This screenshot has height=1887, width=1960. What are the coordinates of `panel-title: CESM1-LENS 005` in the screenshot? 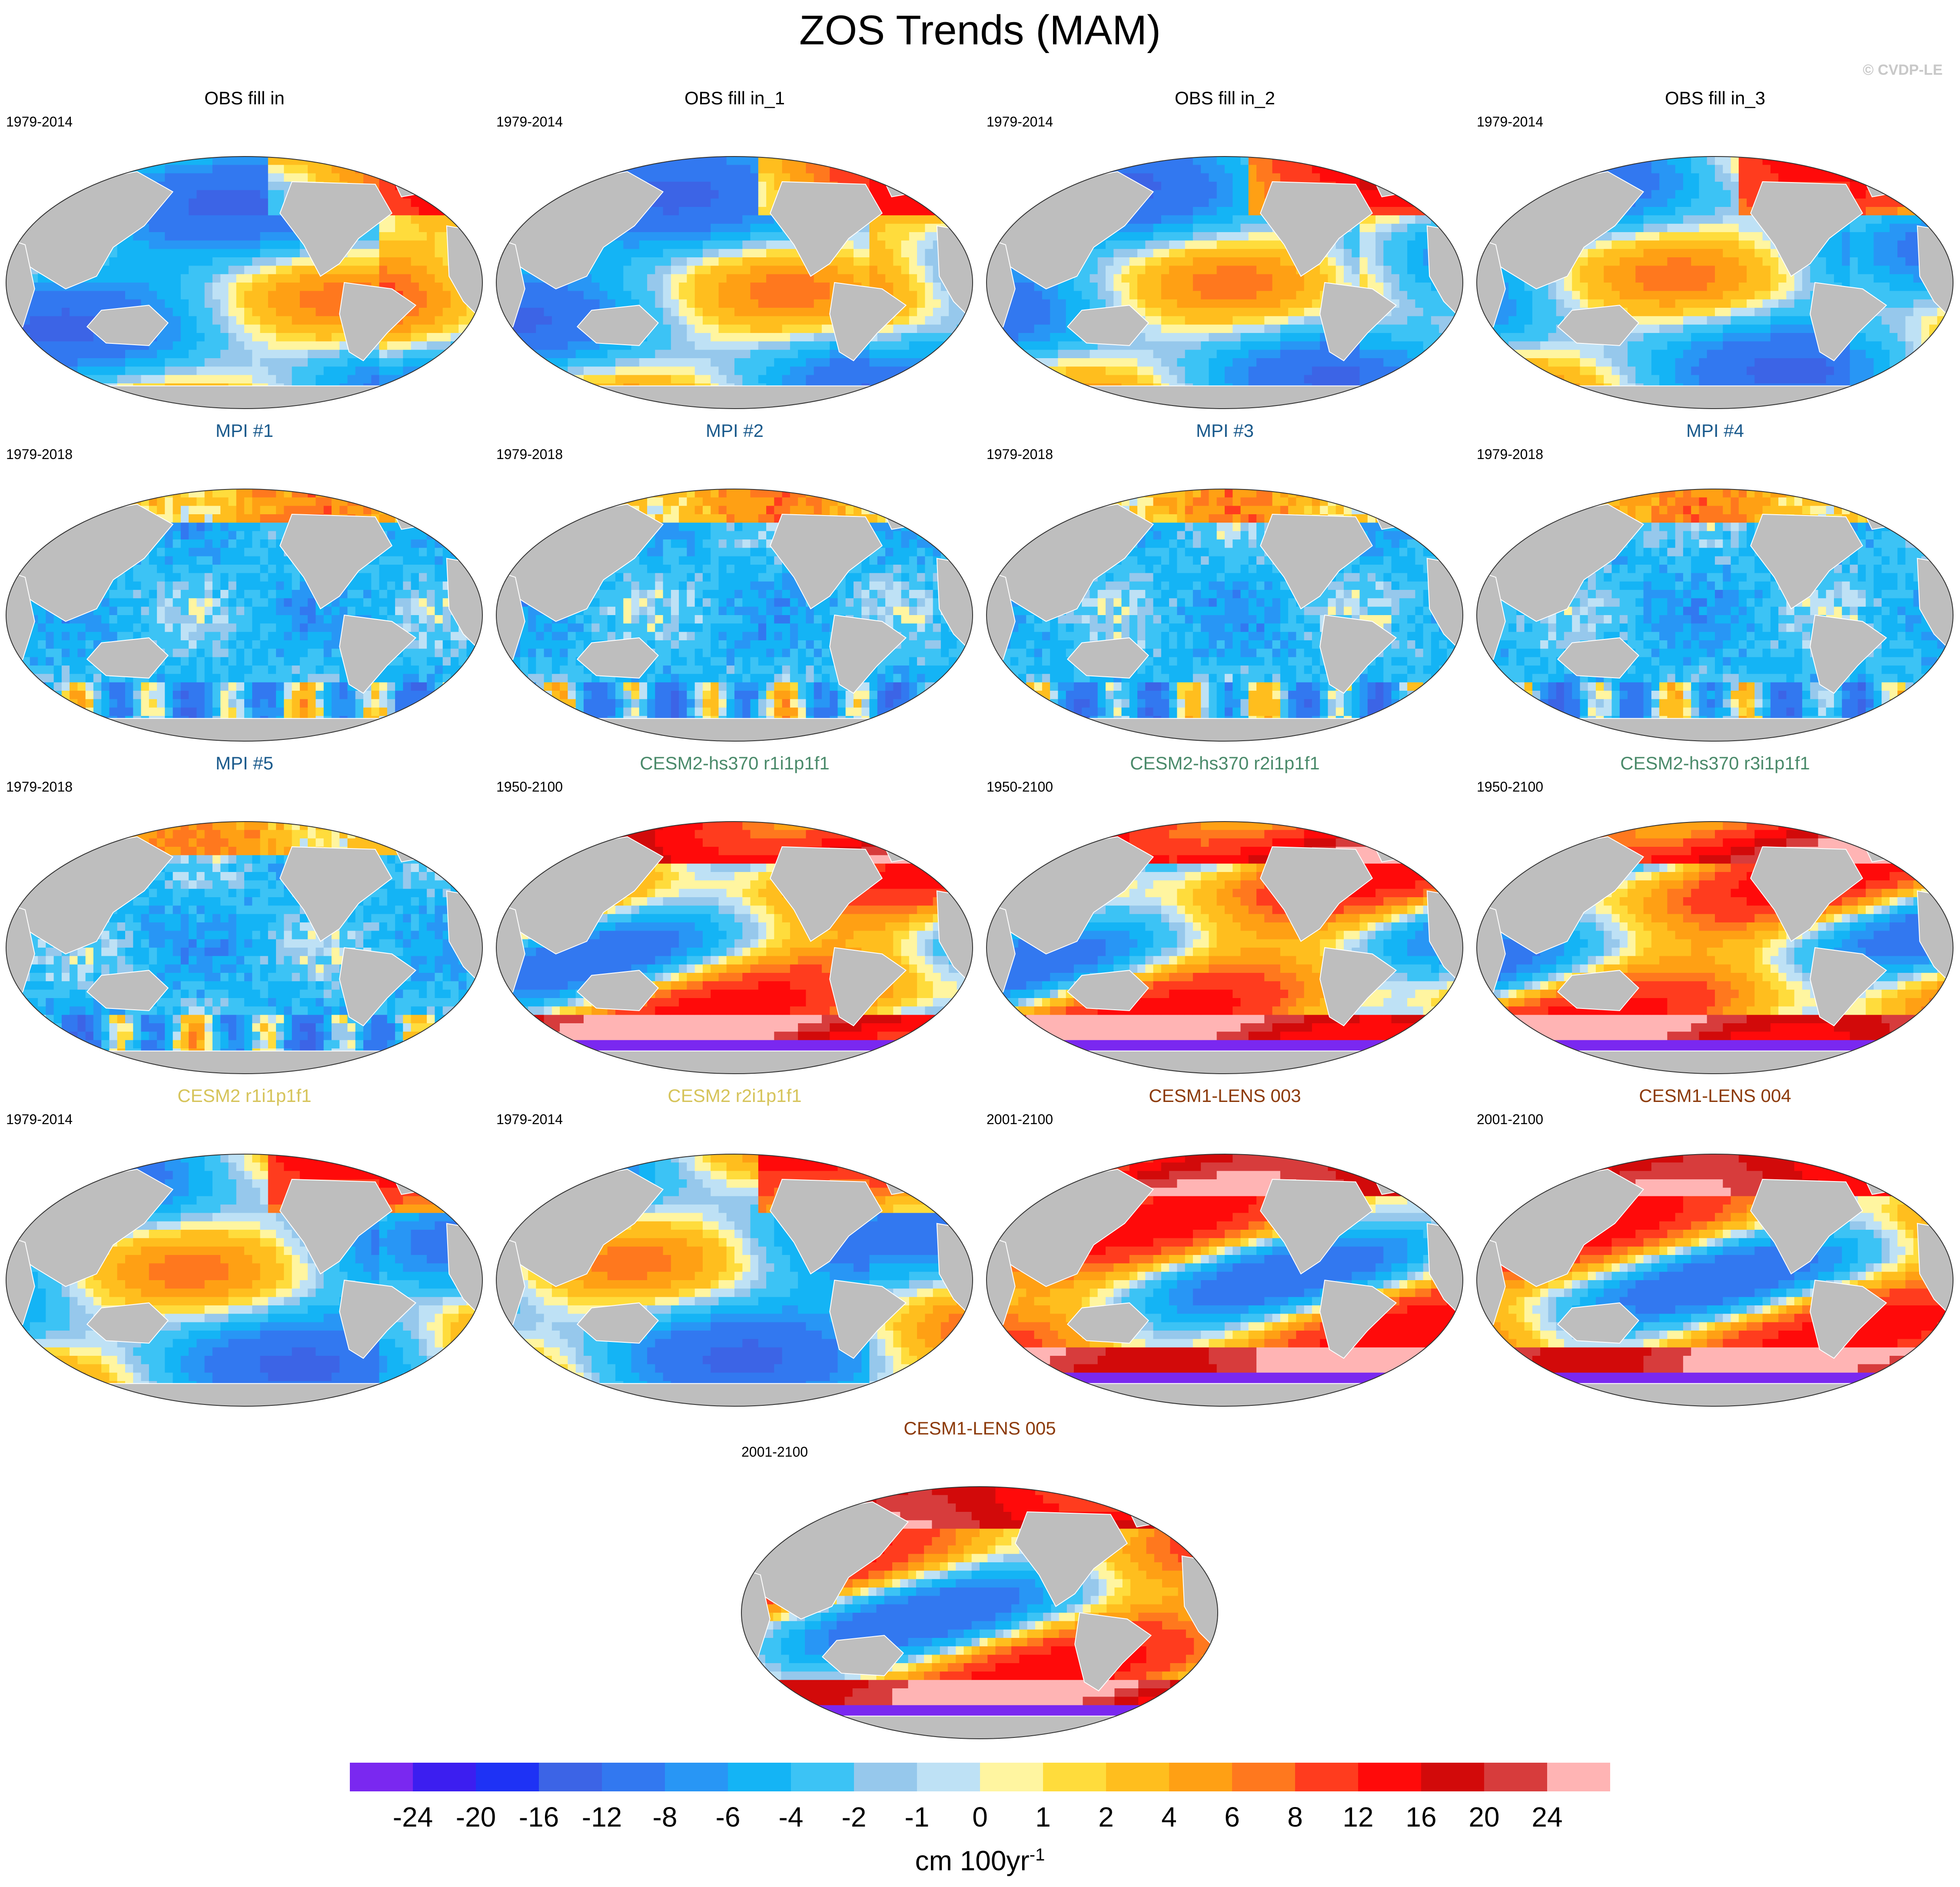 It's located at (979, 1428).